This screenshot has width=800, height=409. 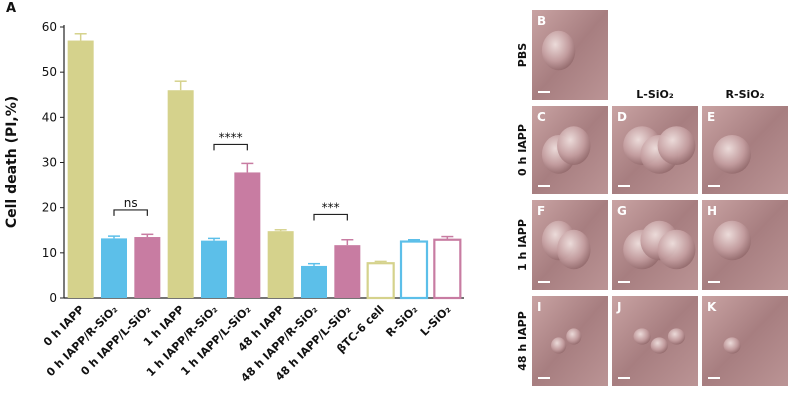 I want to click on row-label: 0 h IAPP, so click(x=522, y=150).